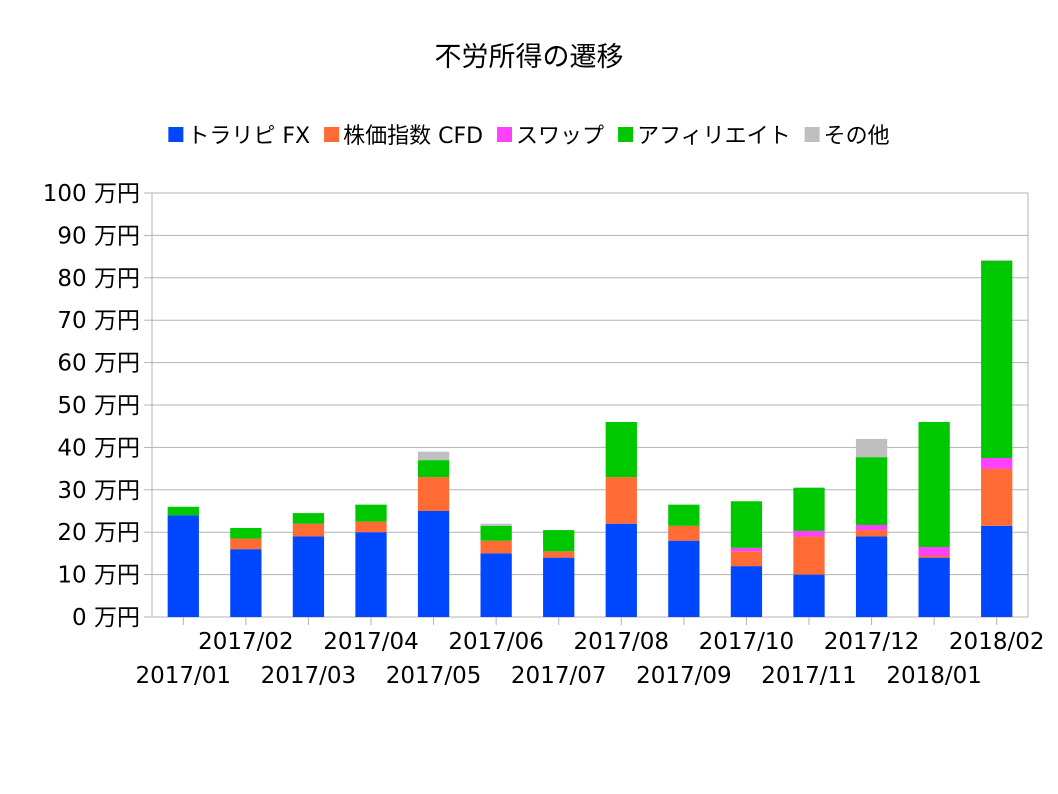 This screenshot has height=794, width=1058. What do you see at coordinates (371, 642) in the screenshot?
I see `x-tick-label: 2017/04` at bounding box center [371, 642].